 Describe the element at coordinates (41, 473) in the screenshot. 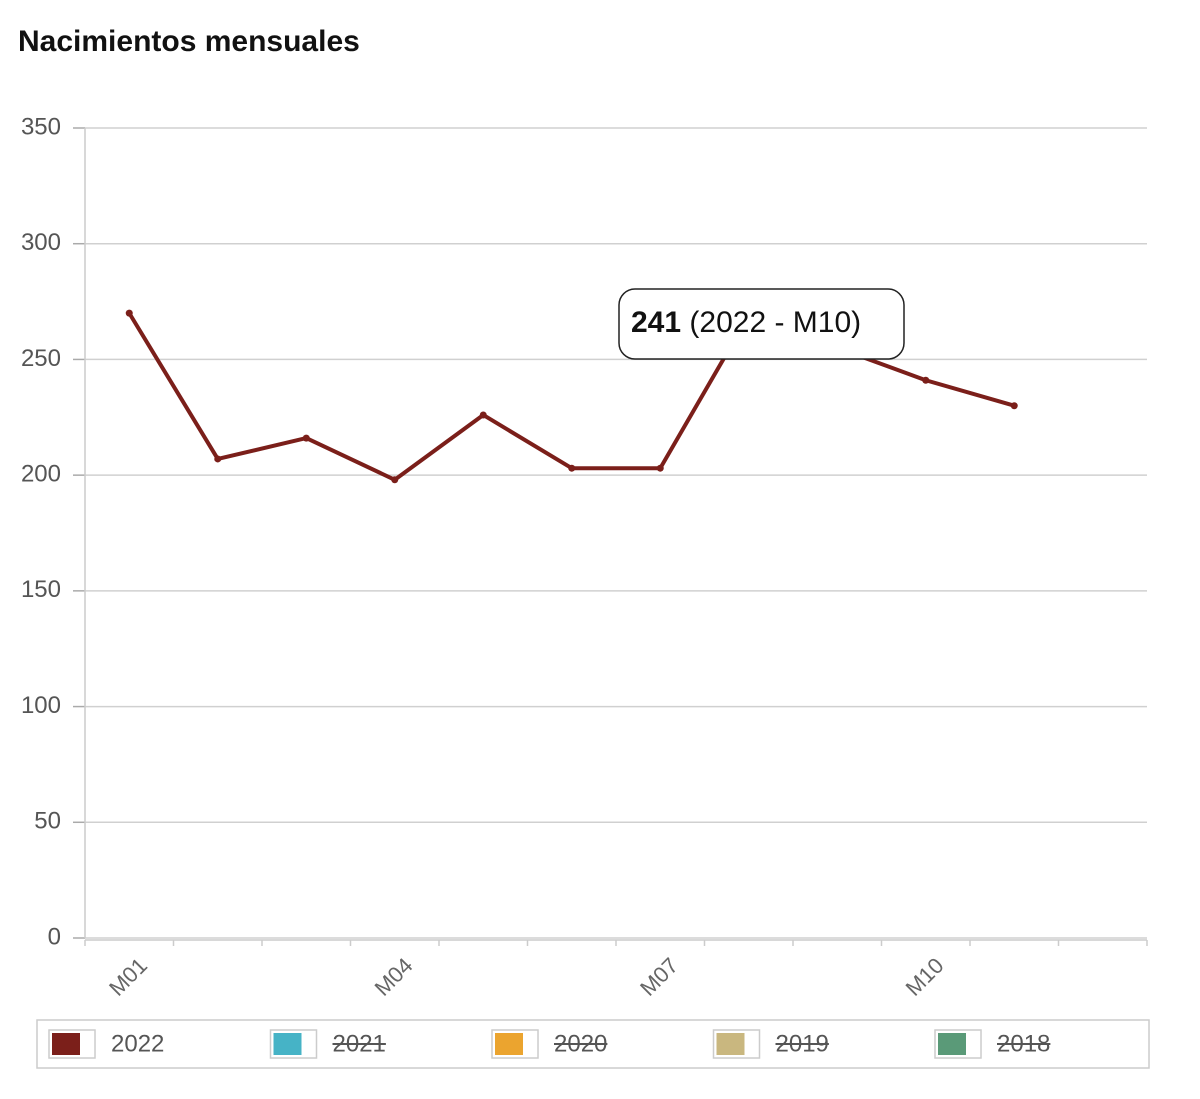

I see `y-tick-label: 200` at that location.